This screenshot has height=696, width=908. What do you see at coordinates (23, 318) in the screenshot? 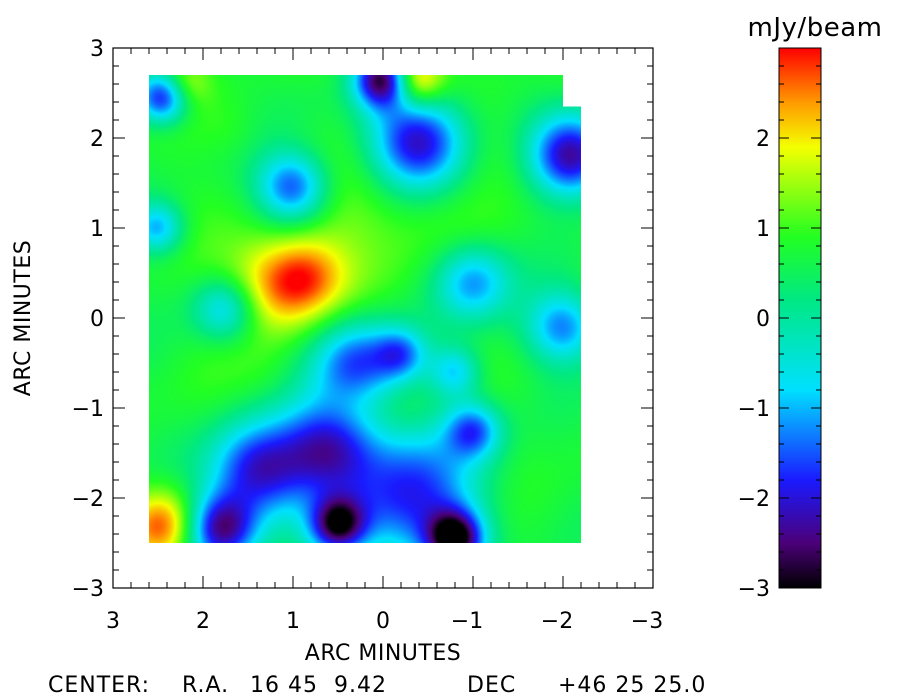
I see `y-axis-label: ARC MINUTES` at bounding box center [23, 318].